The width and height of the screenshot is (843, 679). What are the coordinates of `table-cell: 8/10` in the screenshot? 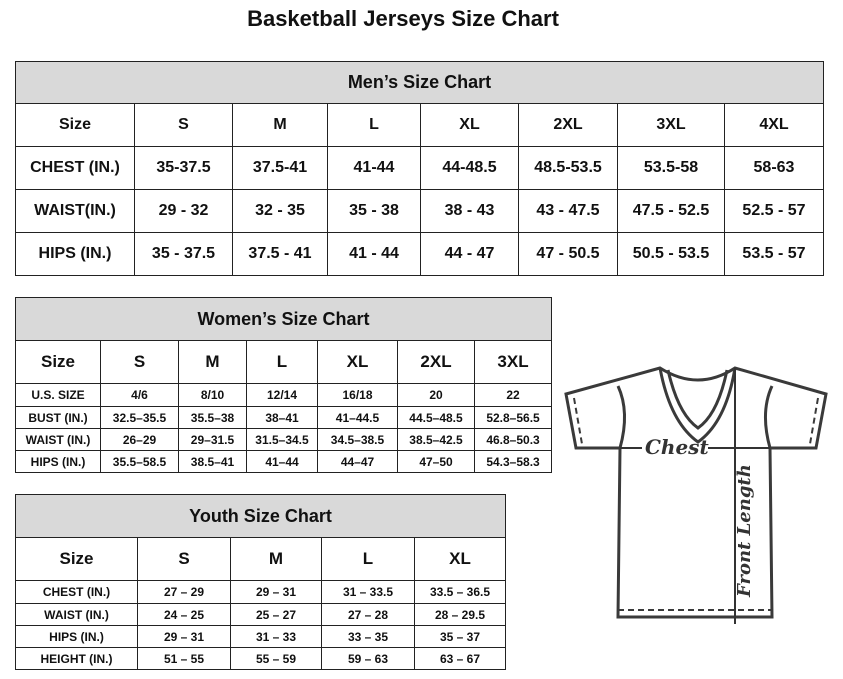 It's located at (212, 395).